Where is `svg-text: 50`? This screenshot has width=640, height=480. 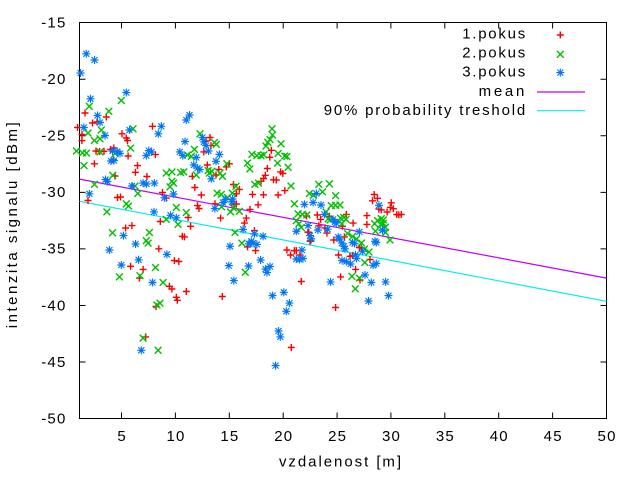 svg-text: 50 is located at coordinates (607, 436).